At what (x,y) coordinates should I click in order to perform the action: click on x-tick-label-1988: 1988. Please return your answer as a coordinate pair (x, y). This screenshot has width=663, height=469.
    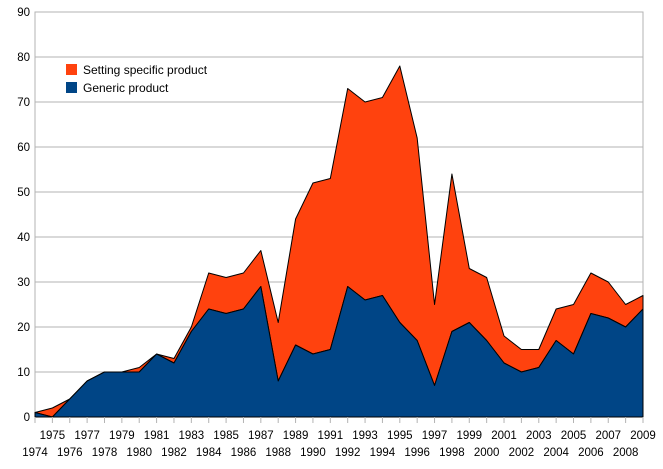
    Looking at the image, I should click on (278, 453).